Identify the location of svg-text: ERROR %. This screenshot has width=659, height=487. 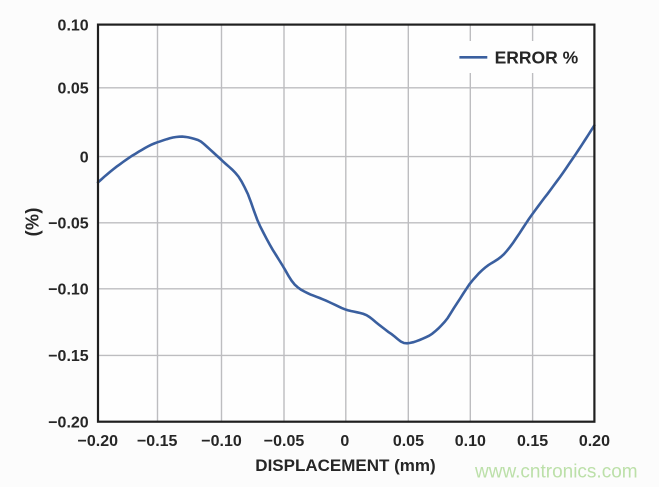
(537, 58).